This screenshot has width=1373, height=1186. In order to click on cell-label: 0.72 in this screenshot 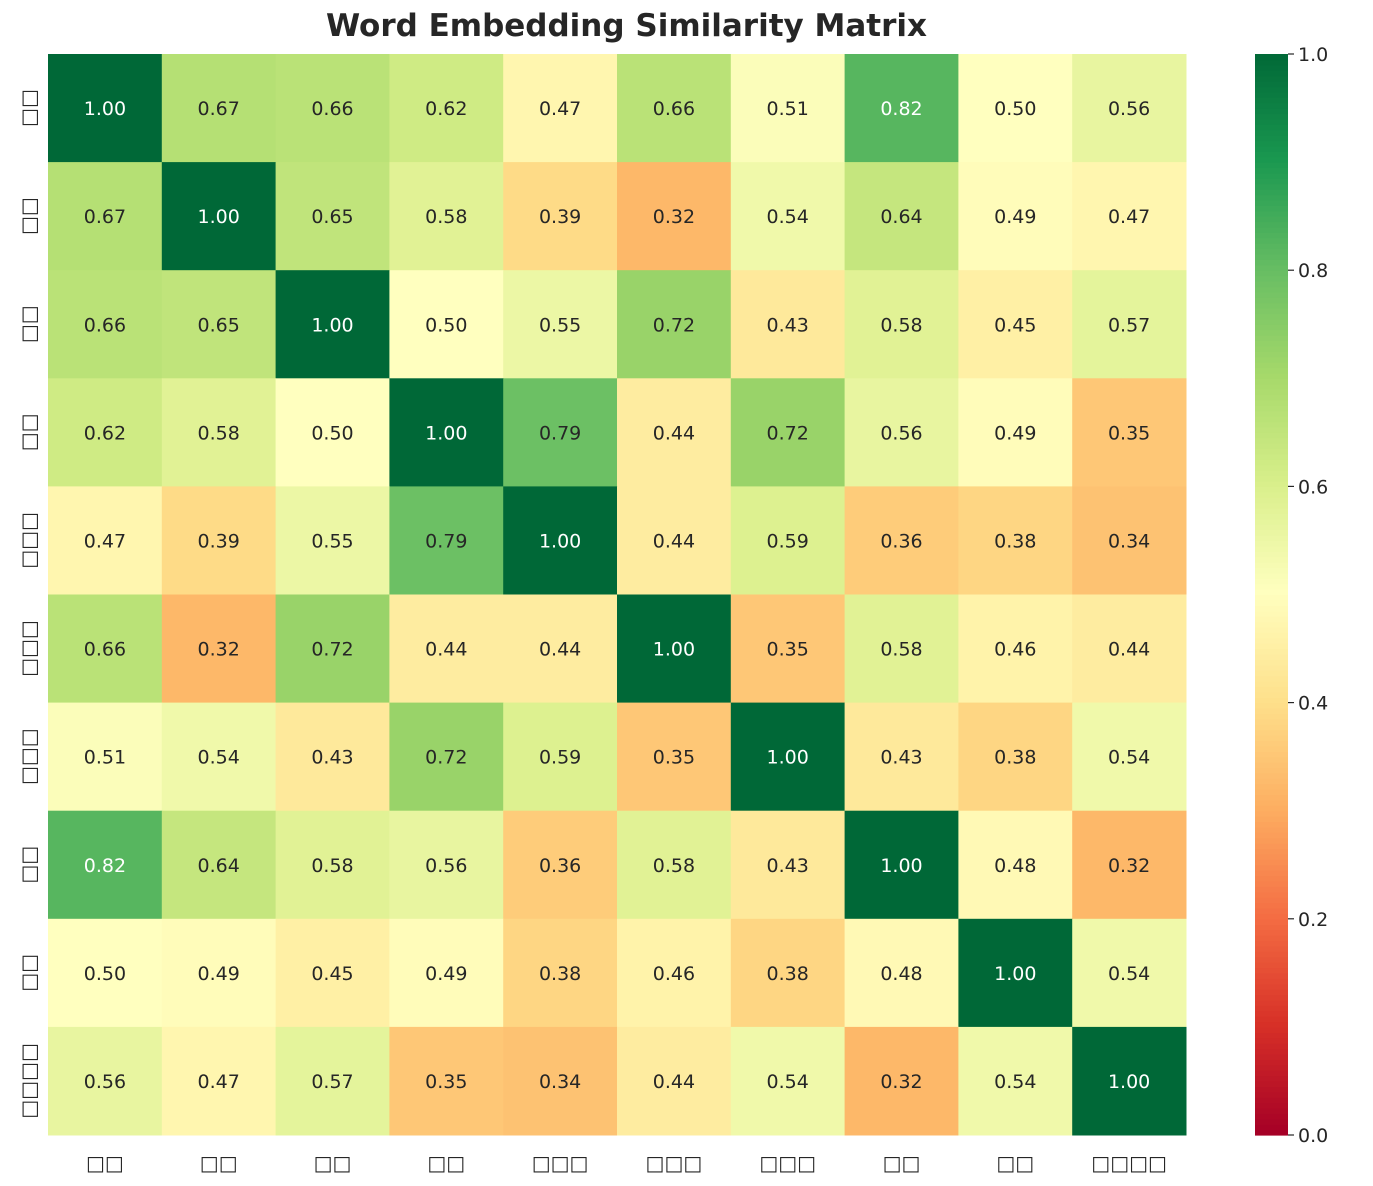, I will do `click(332, 650)`.